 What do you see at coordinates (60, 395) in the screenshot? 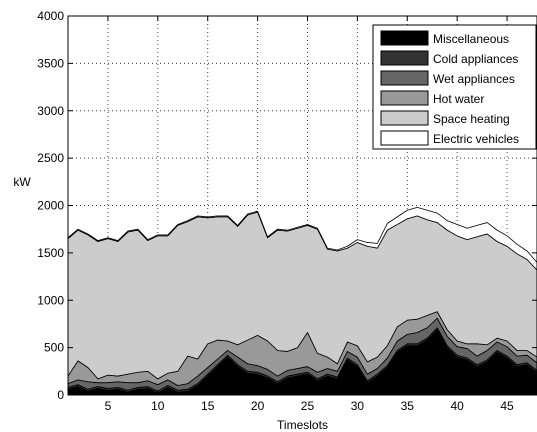
I see `y-tick-label: 0` at bounding box center [60, 395].